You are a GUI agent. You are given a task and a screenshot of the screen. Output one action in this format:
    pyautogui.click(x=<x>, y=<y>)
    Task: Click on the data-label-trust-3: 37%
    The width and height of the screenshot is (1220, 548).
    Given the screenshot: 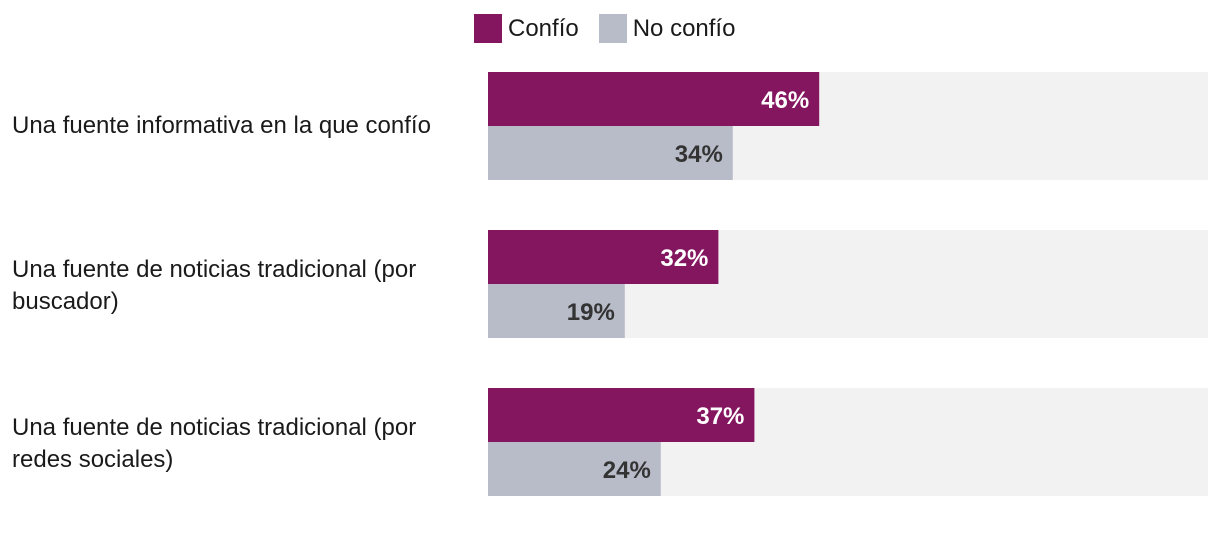 What is the action you would take?
    pyautogui.click(x=720, y=416)
    